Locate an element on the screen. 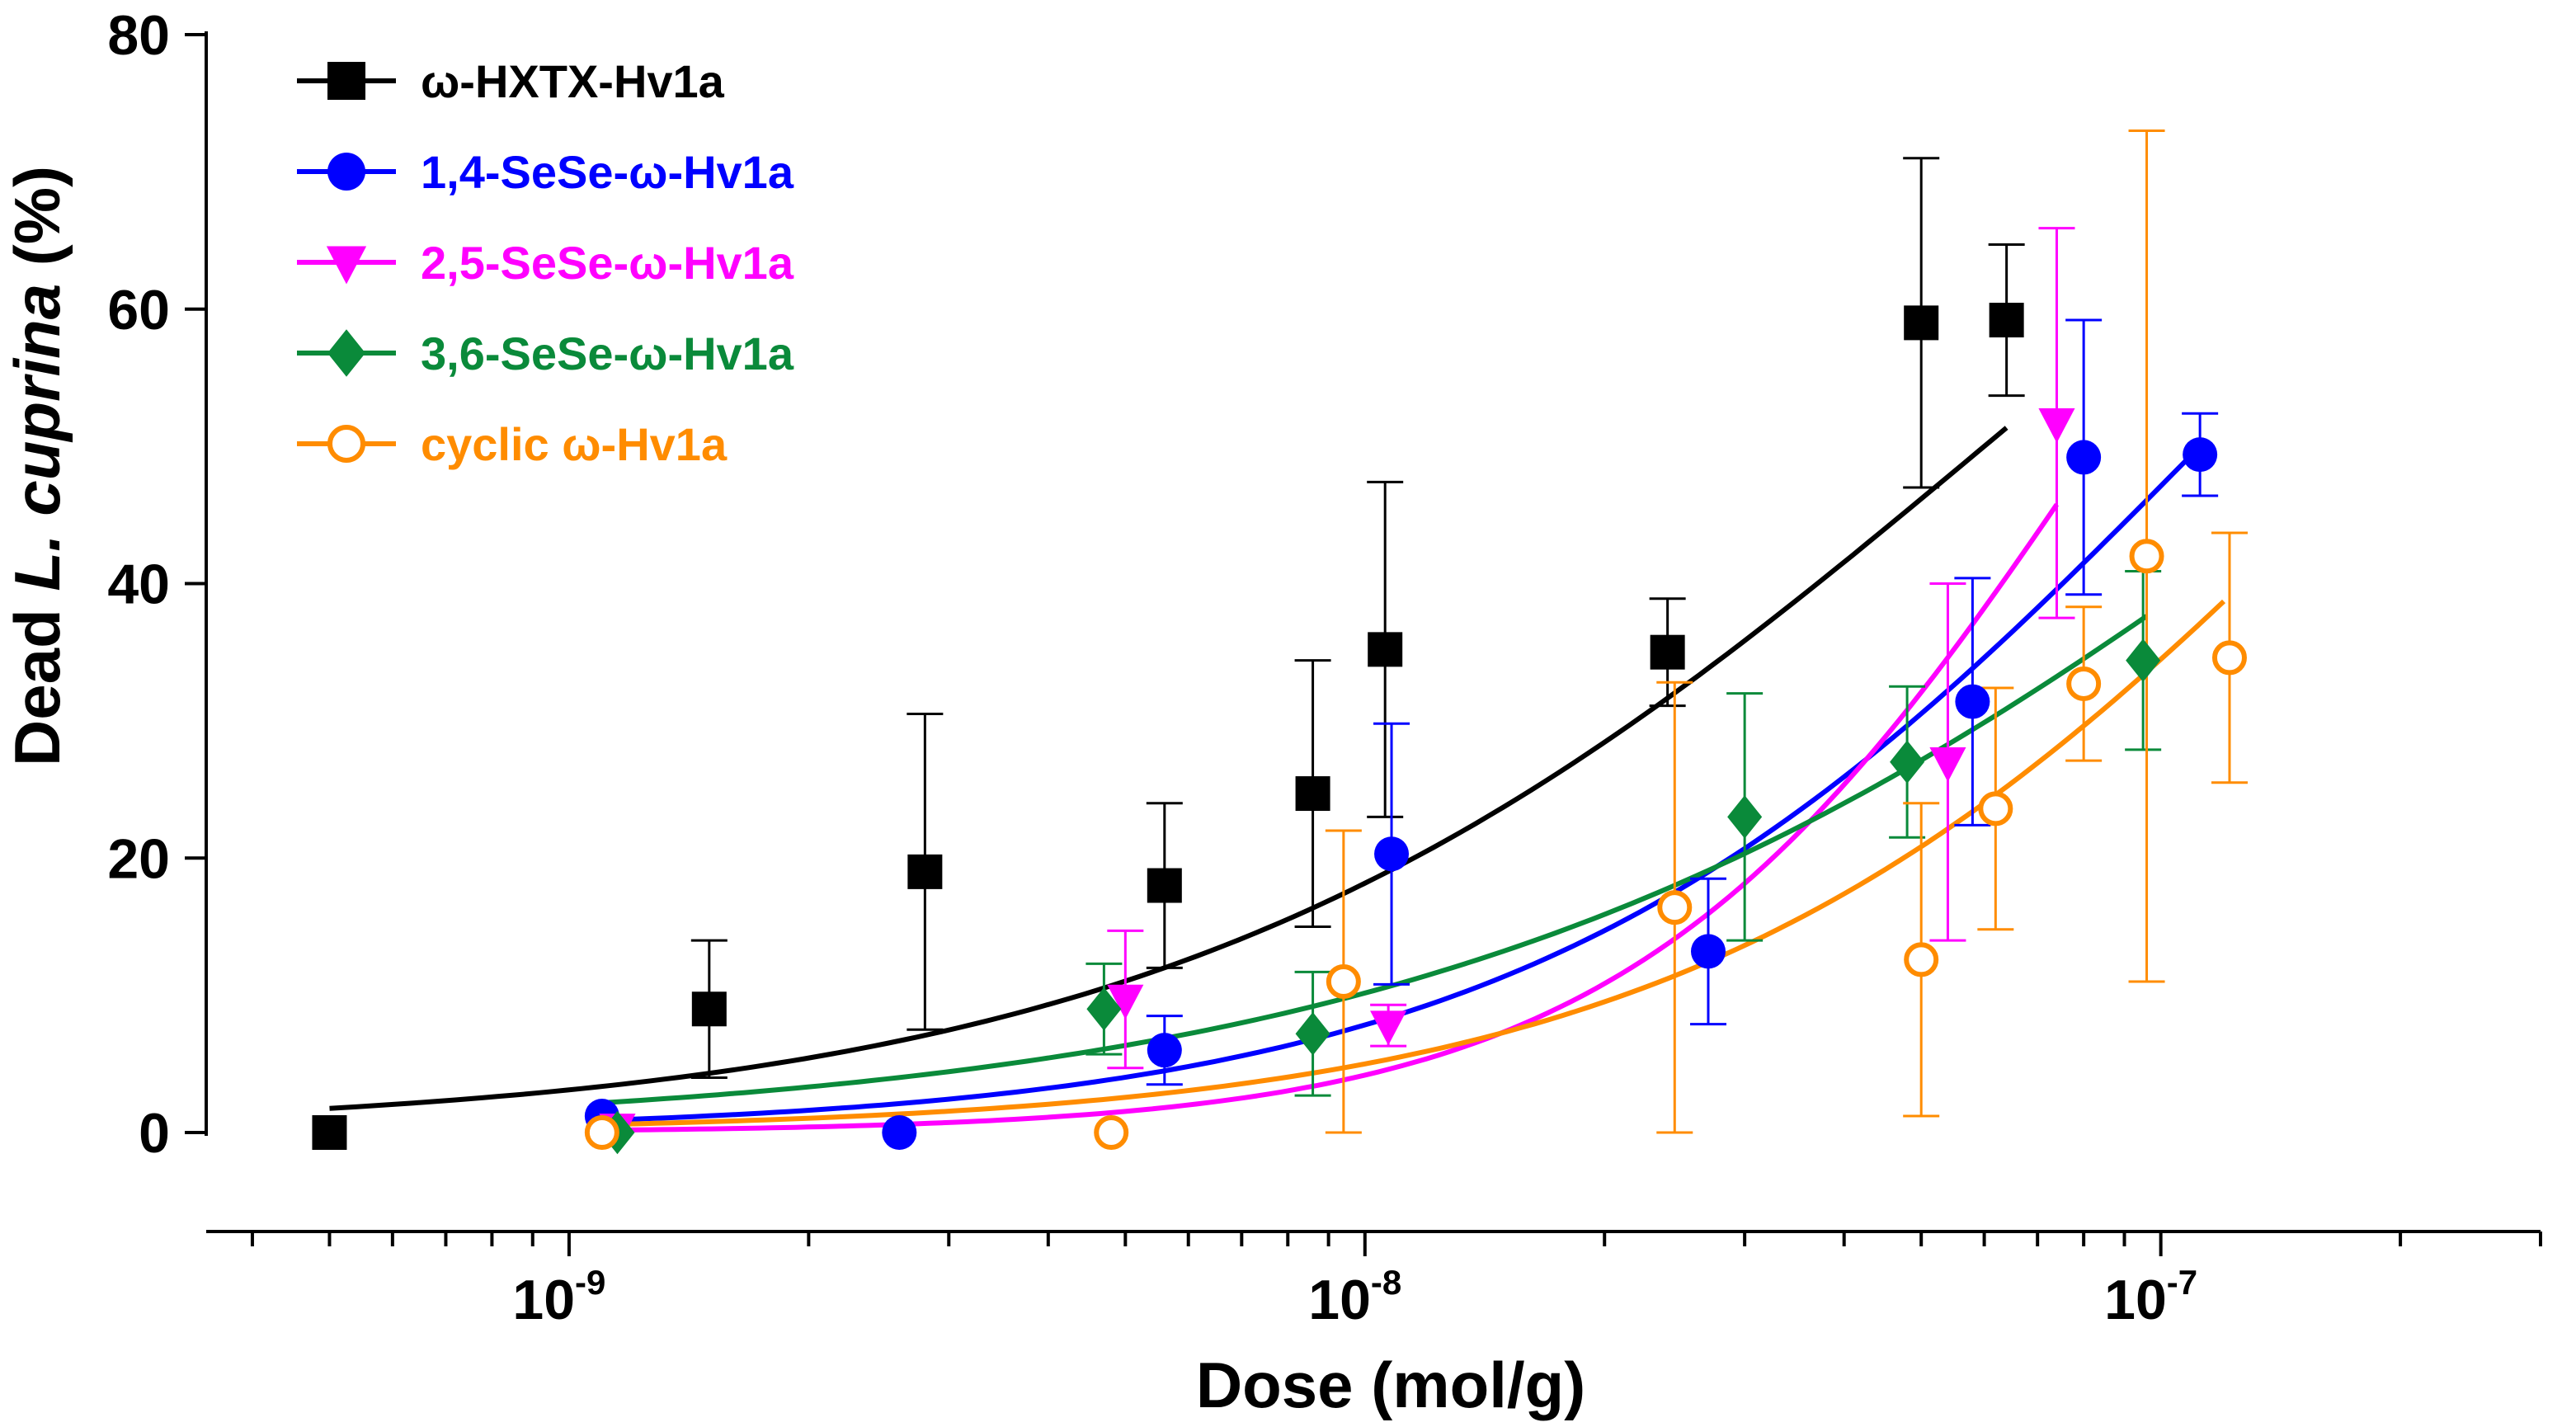 The height and width of the screenshot is (1427, 2576). y-tick-label: 0 is located at coordinates (154, 1133).